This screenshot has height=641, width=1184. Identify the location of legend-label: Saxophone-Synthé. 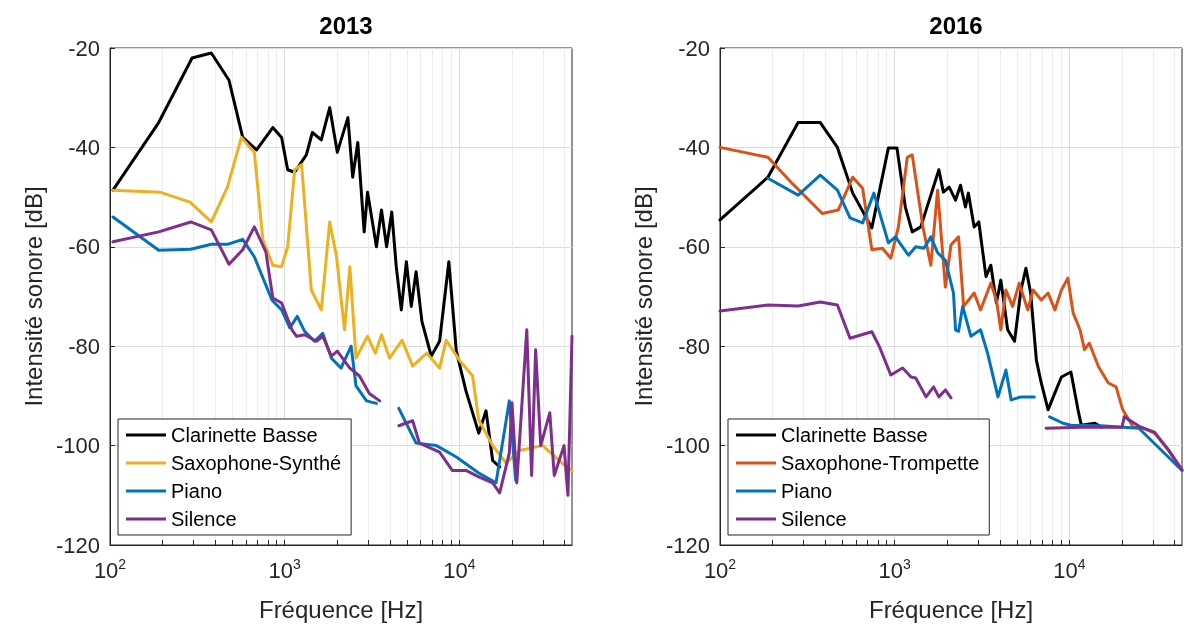
(256, 463).